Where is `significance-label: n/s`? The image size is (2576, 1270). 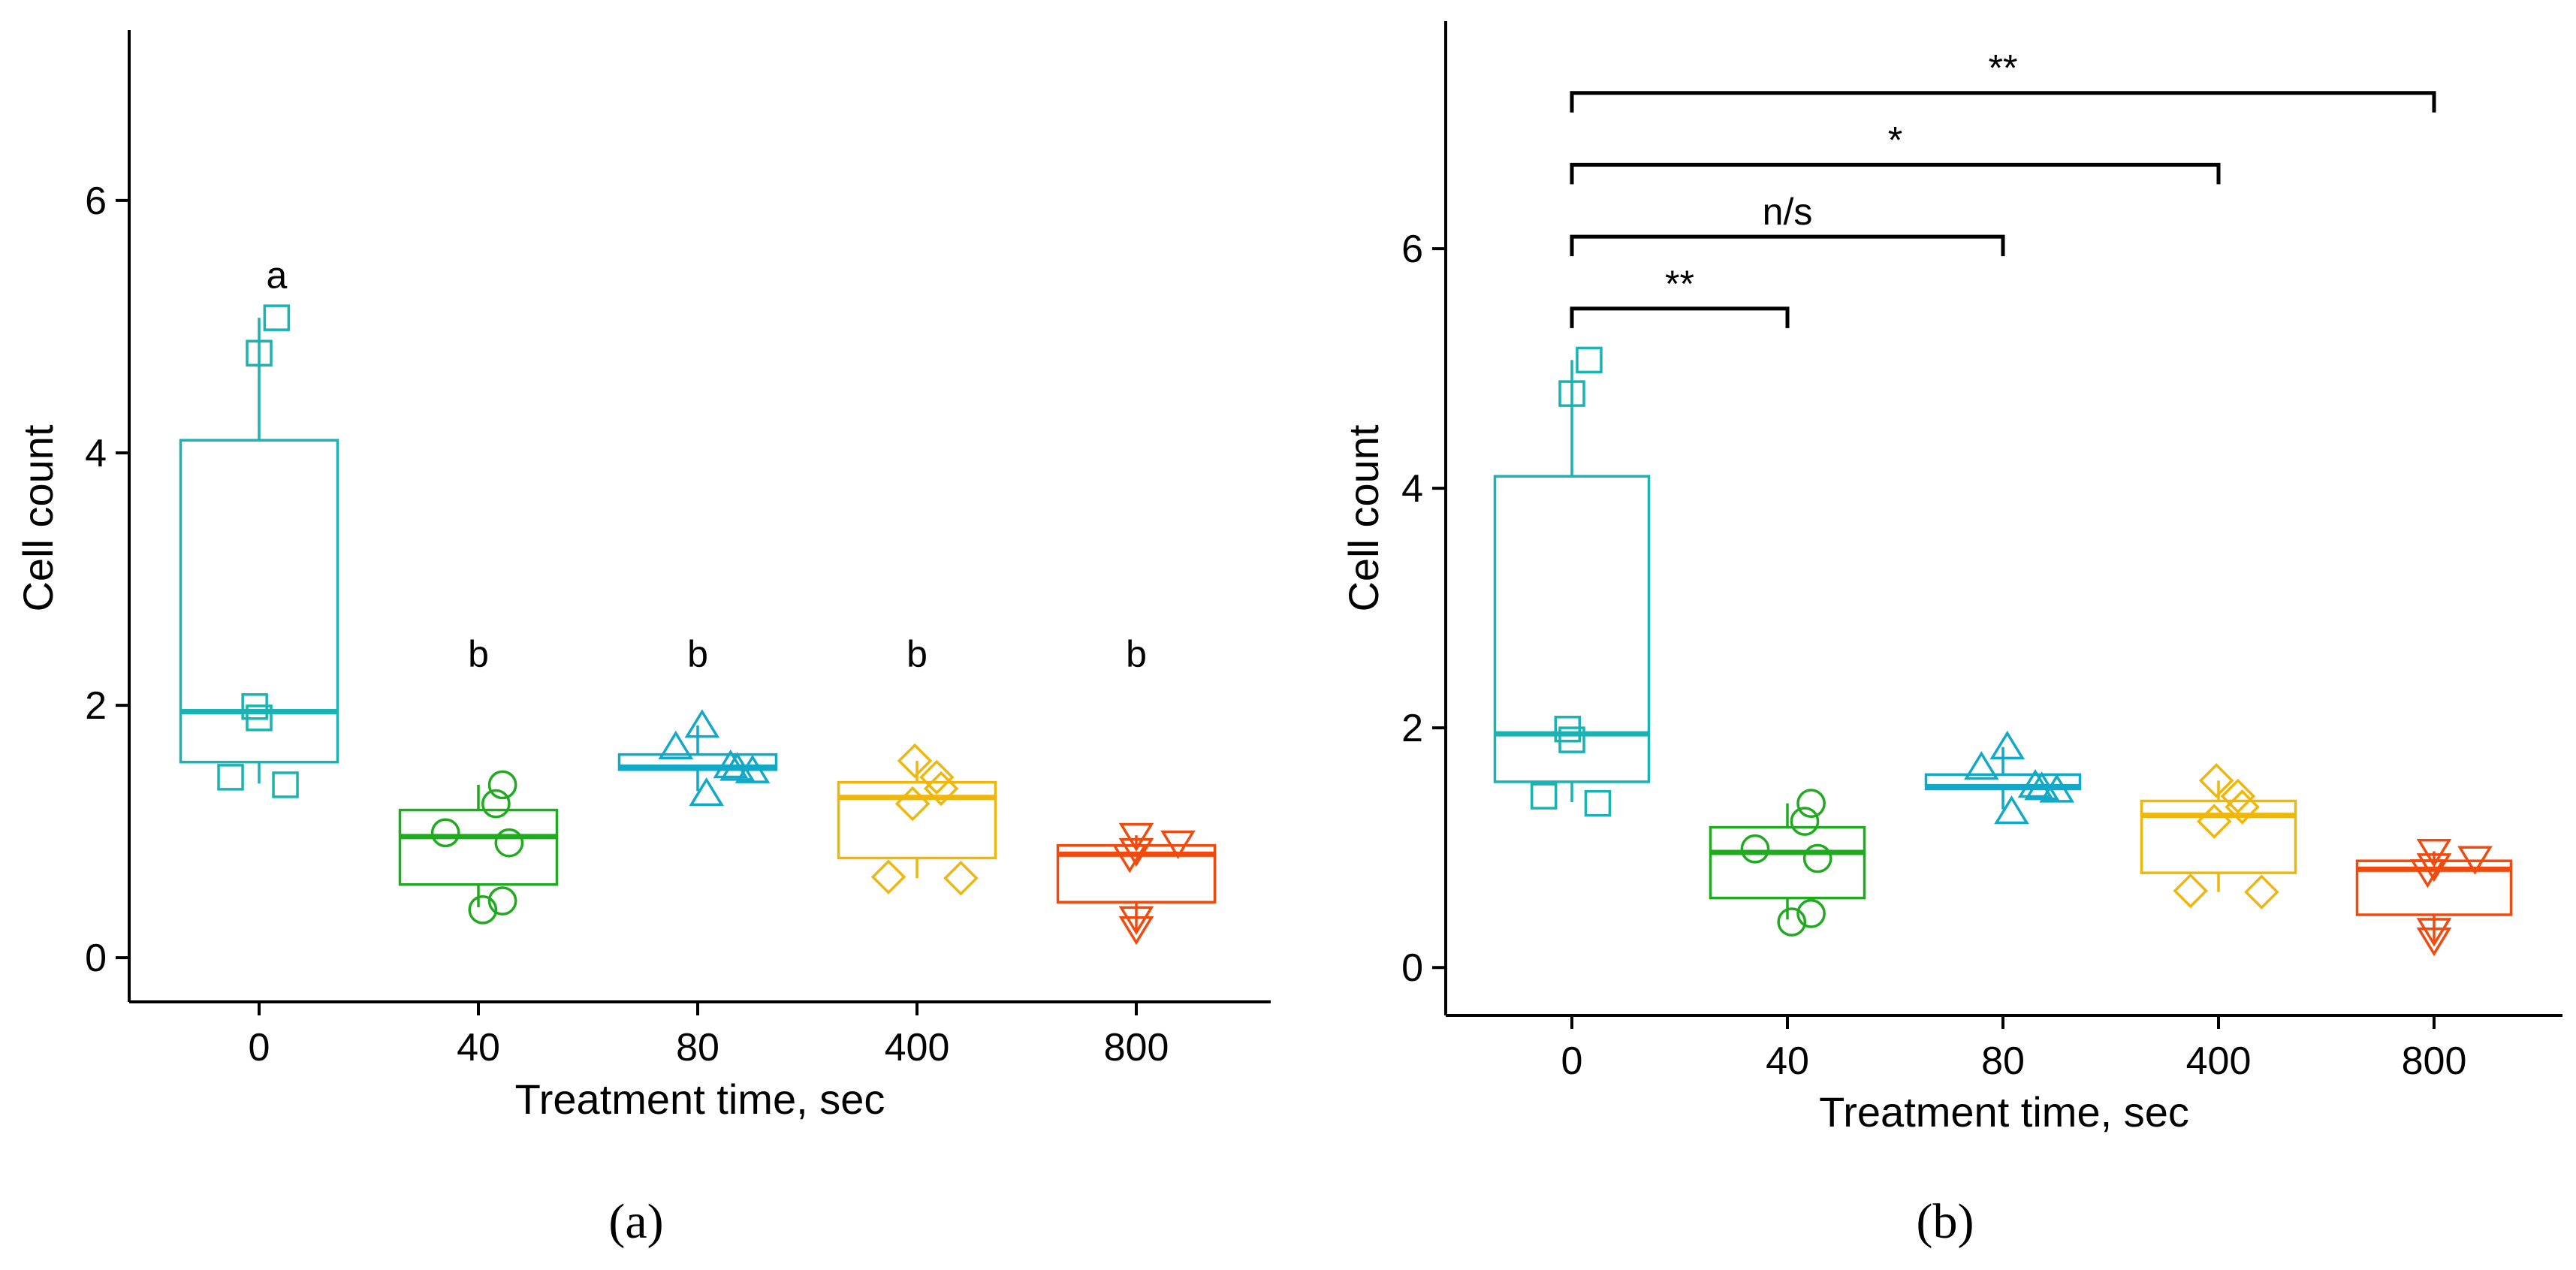
significance-label: n/s is located at coordinates (1788, 212).